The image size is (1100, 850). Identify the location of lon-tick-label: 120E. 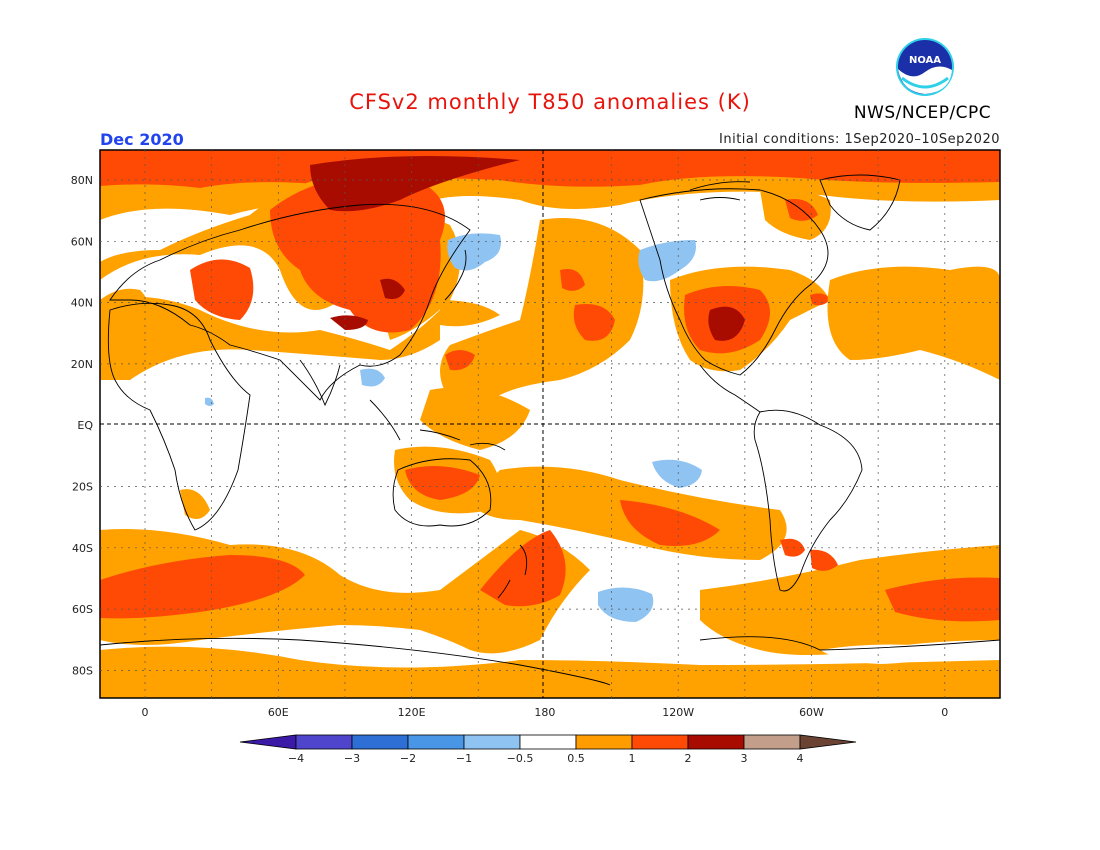
(412, 712).